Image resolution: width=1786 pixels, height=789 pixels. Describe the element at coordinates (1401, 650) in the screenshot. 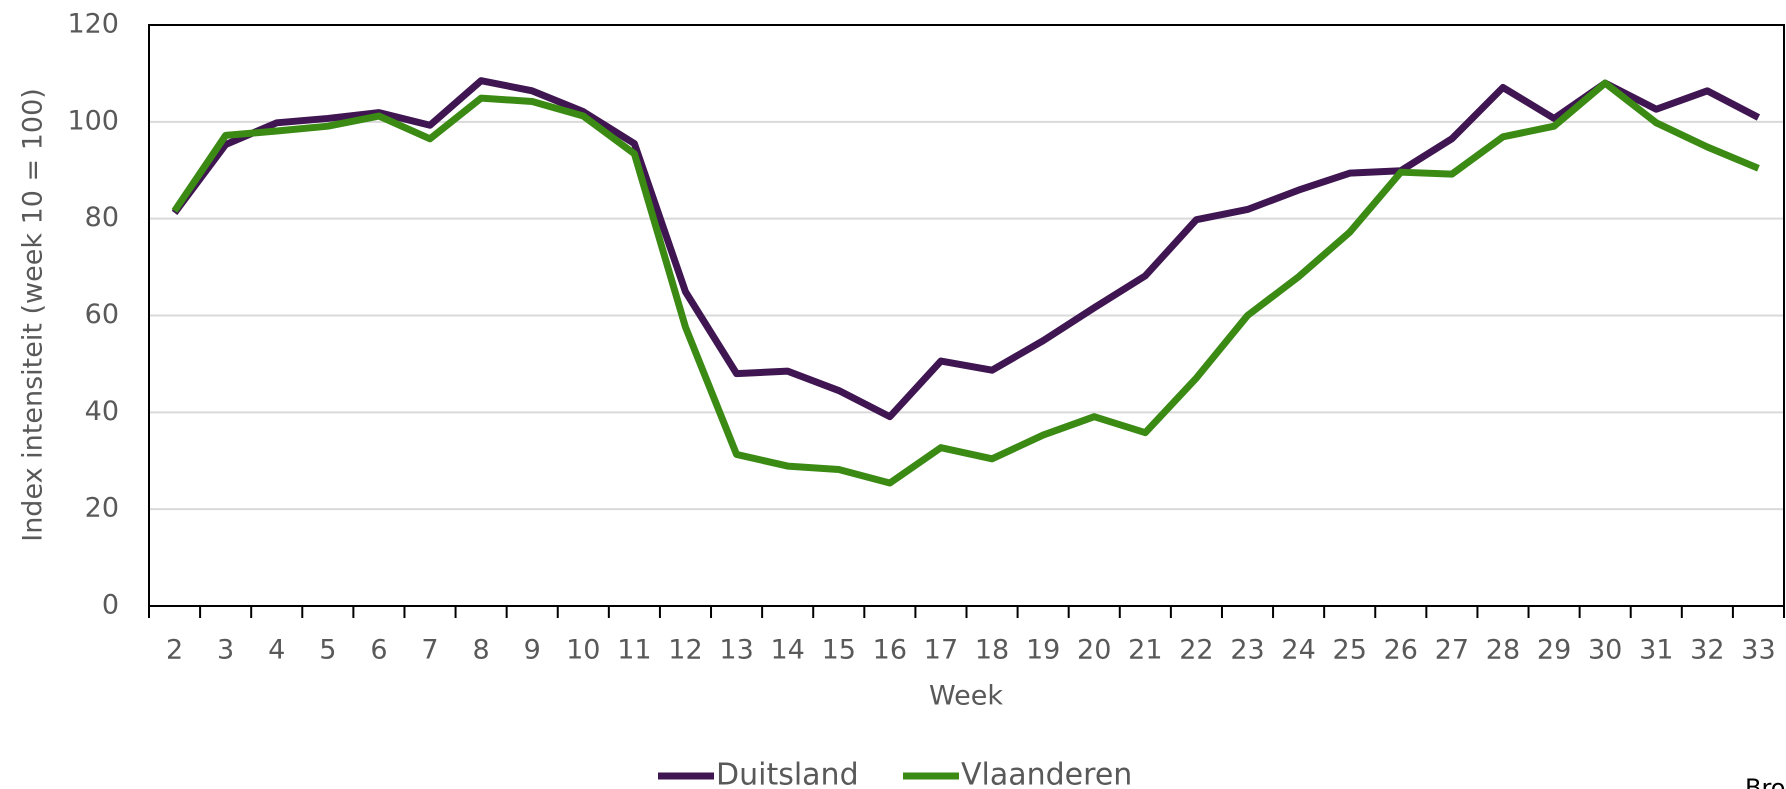

I see `x-tick-label: 26` at that location.